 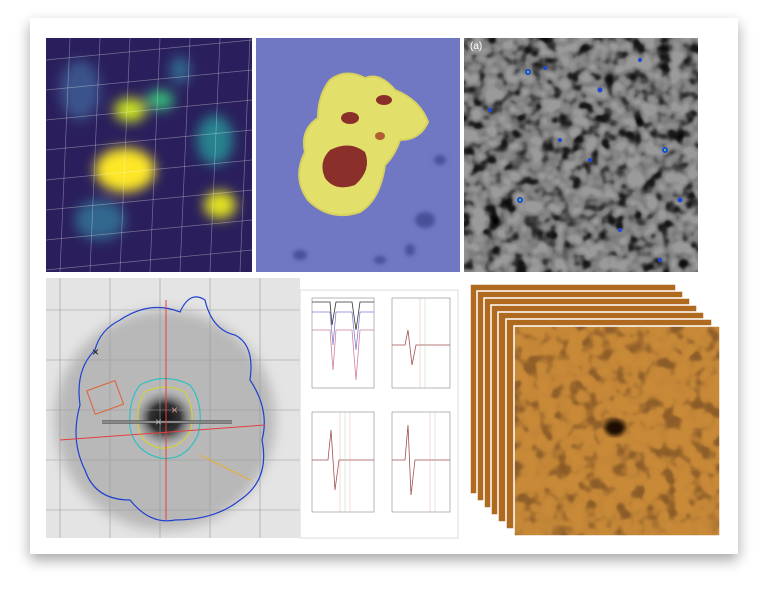 What do you see at coordinates (358, 155) in the screenshot?
I see `sunspot-mask-panel` at bounding box center [358, 155].